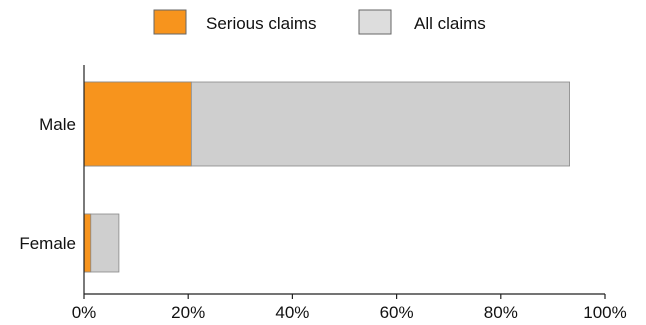 Image resolution: width=646 pixels, height=325 pixels. Describe the element at coordinates (349, 307) in the screenshot. I see `x-axis: 0% 20% 40% 60% 80% 100%` at that location.